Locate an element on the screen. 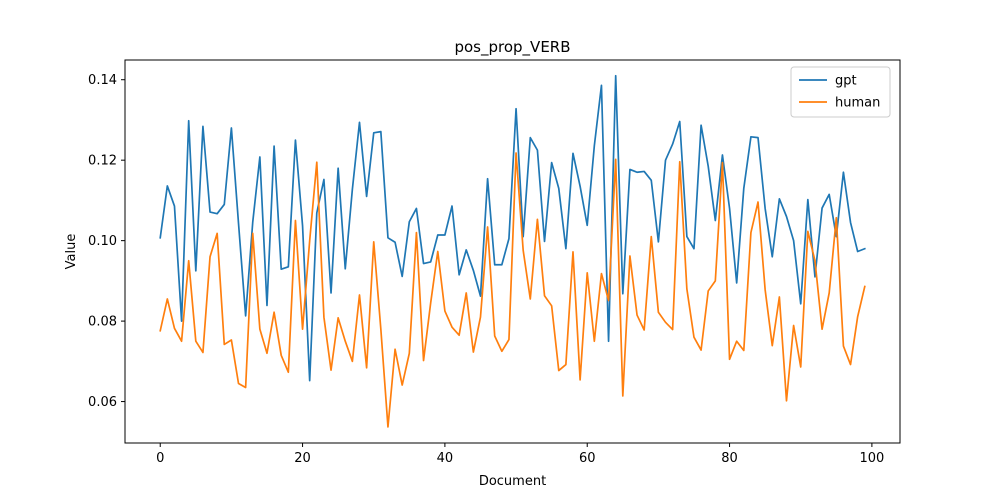 The width and height of the screenshot is (1000, 500). x-axis: 0 20 40 60 80 100 is located at coordinates (520, 454).